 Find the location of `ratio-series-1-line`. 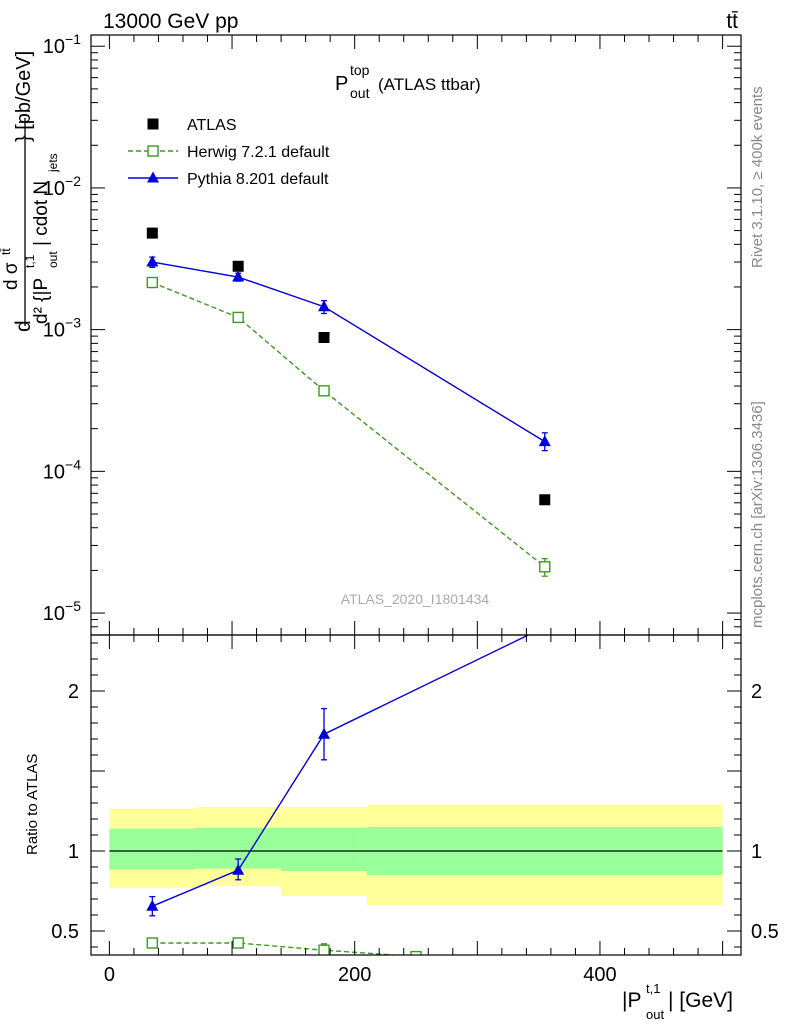

ratio-series-1-line is located at coordinates (341, 771).